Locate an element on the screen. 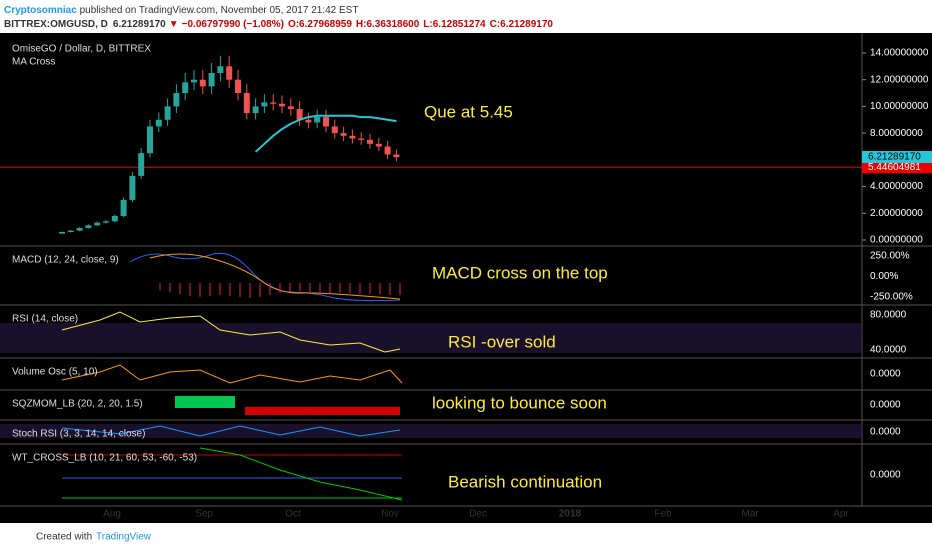 This screenshot has height=555, width=932. rsi-line is located at coordinates (231, 332).